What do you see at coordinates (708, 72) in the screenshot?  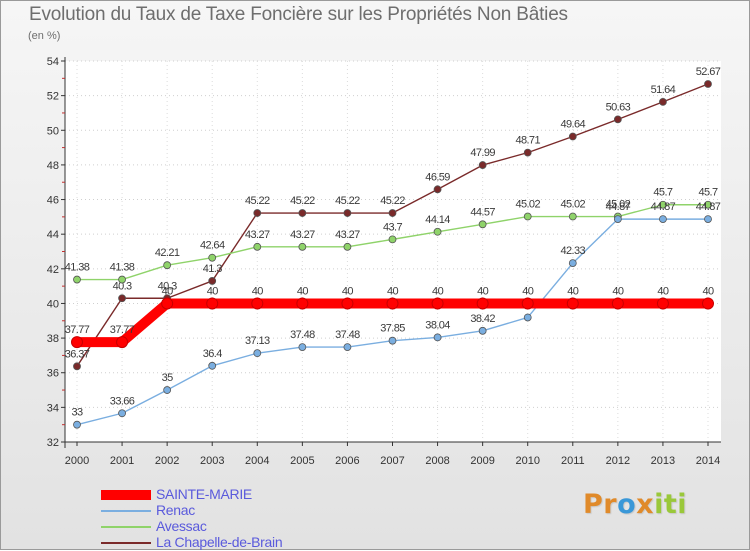 I see `data-label: 52.67` at bounding box center [708, 72].